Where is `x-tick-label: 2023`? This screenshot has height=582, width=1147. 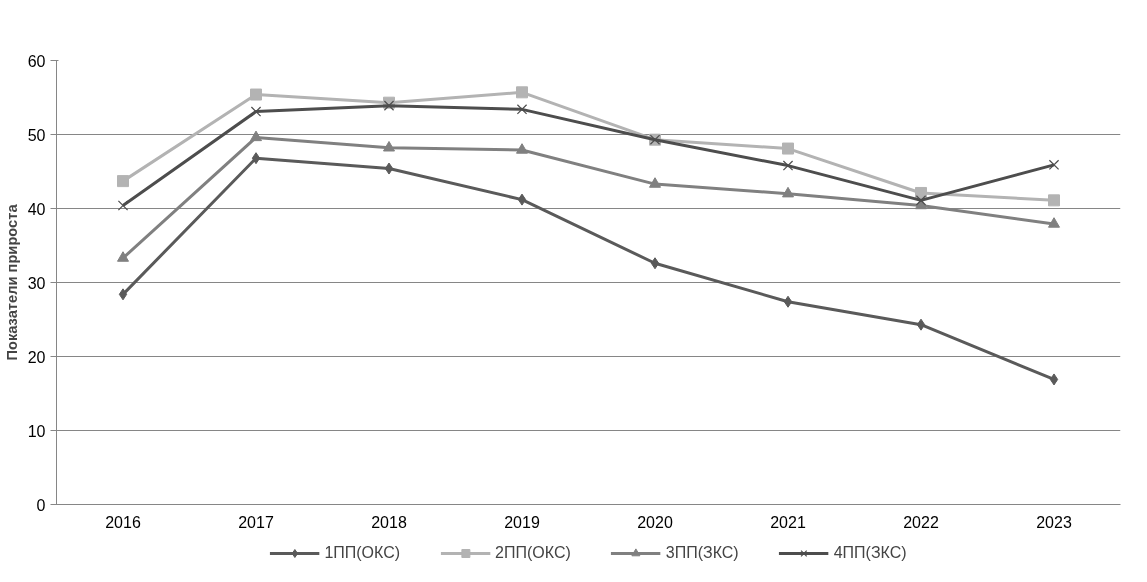 x-tick-label: 2023 is located at coordinates (1054, 522).